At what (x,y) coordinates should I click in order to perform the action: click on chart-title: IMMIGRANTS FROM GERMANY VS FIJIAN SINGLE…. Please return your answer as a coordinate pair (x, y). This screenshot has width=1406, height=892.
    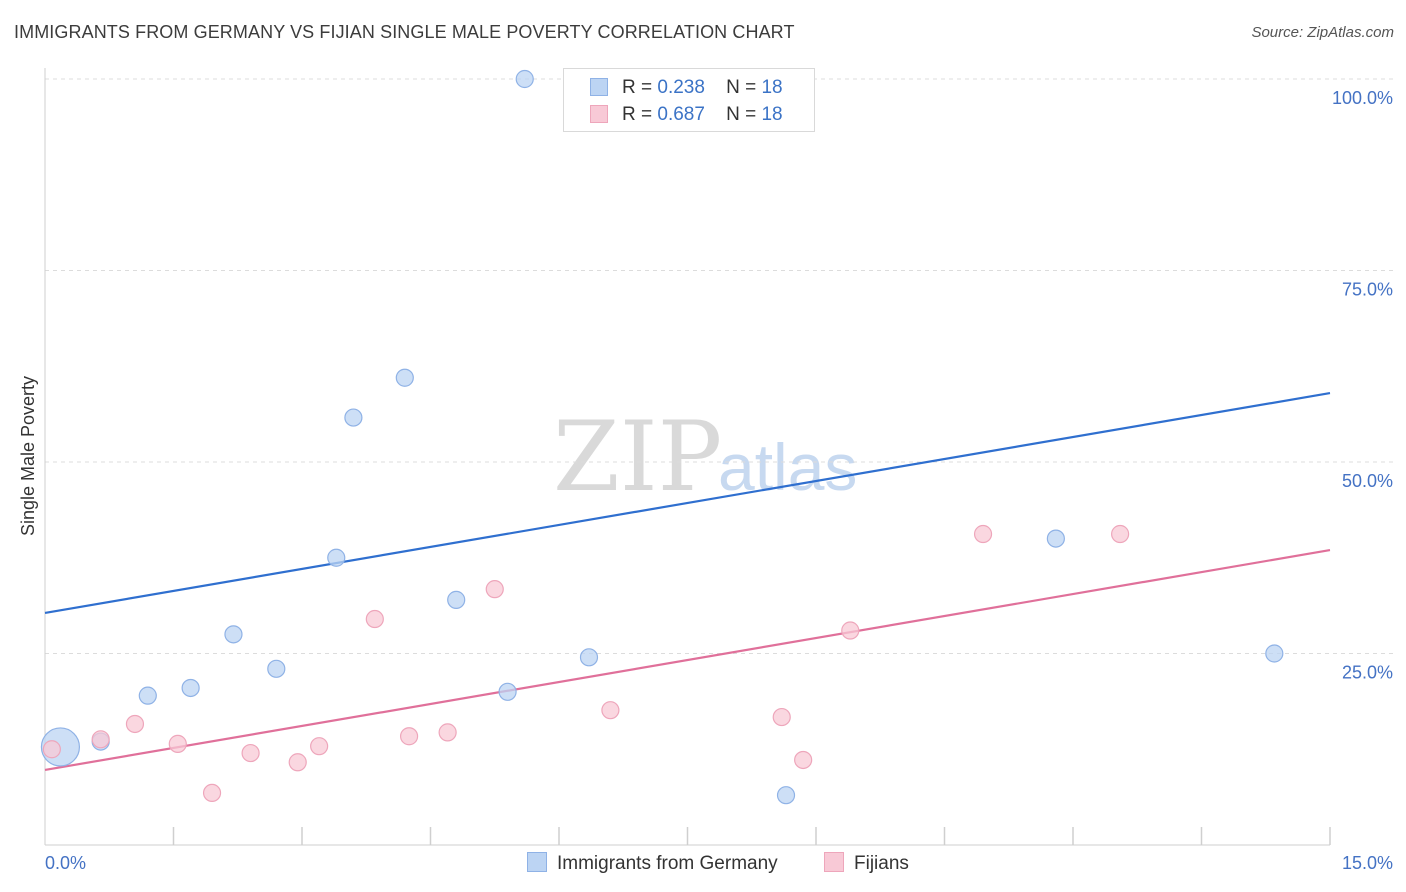
    Looking at the image, I should click on (404, 32).